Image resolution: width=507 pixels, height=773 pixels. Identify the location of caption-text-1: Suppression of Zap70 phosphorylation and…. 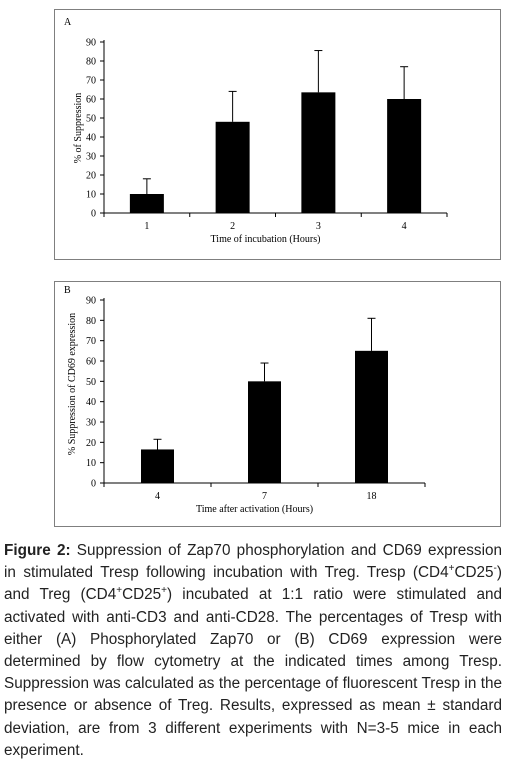
(253, 562).